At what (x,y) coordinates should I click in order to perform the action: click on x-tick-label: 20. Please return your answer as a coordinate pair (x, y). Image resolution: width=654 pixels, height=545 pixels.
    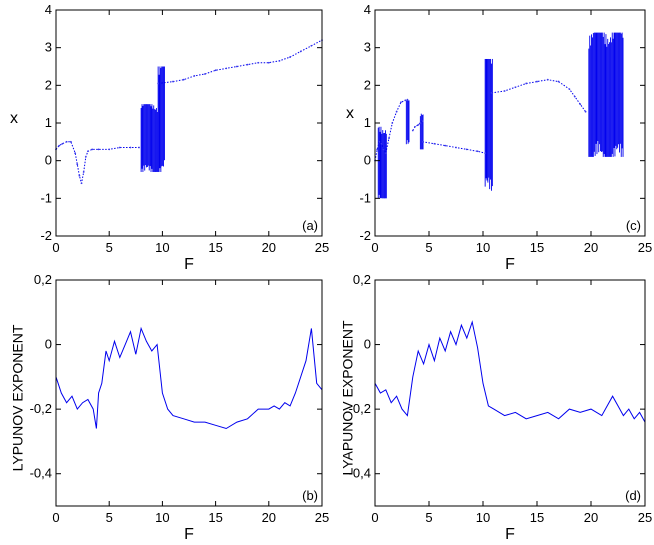
    Looking at the image, I should click on (591, 247).